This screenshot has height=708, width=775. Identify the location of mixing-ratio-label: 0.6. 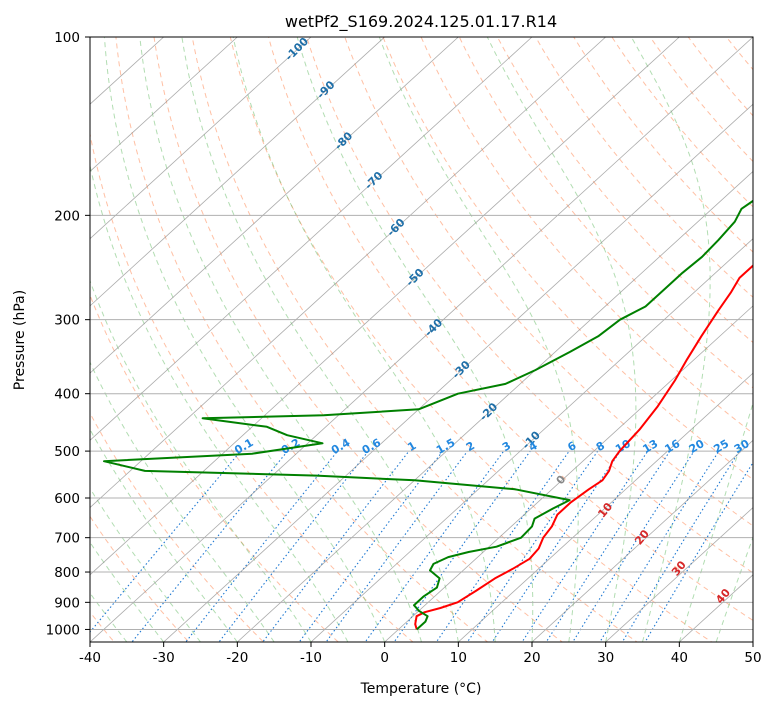
(372, 446).